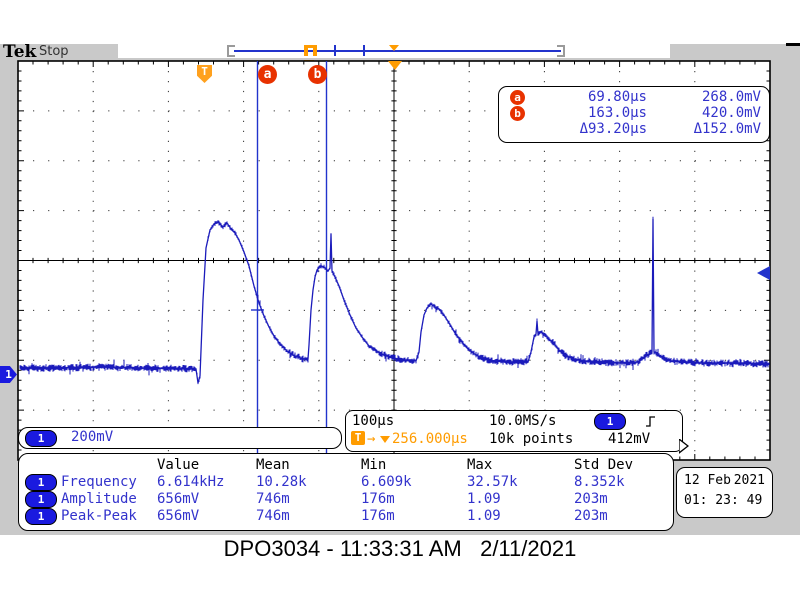 This screenshot has width=800, height=600. I want to click on timebase-box-tail, so click(684, 446).